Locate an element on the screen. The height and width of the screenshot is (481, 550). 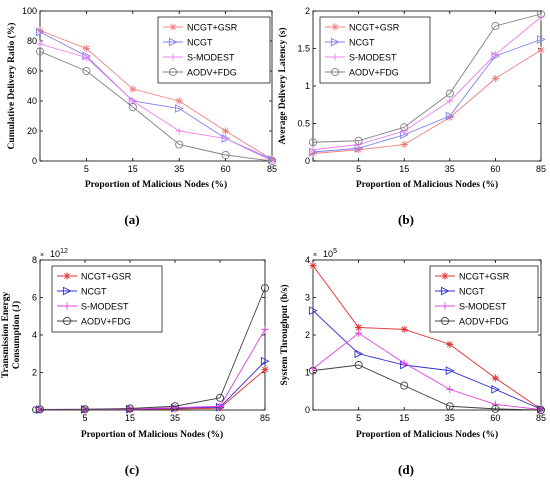
series-ncgt is located at coordinates (427, 360).